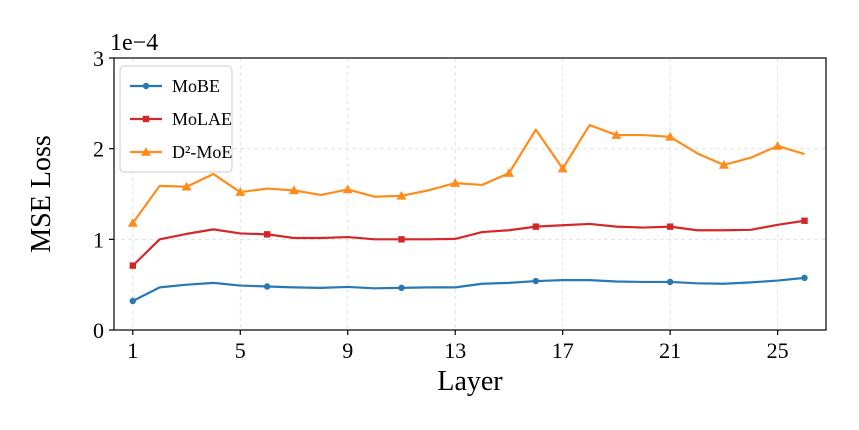 The image size is (859, 430). Describe the element at coordinates (98, 239) in the screenshot. I see `y-tick-label: 1` at that location.